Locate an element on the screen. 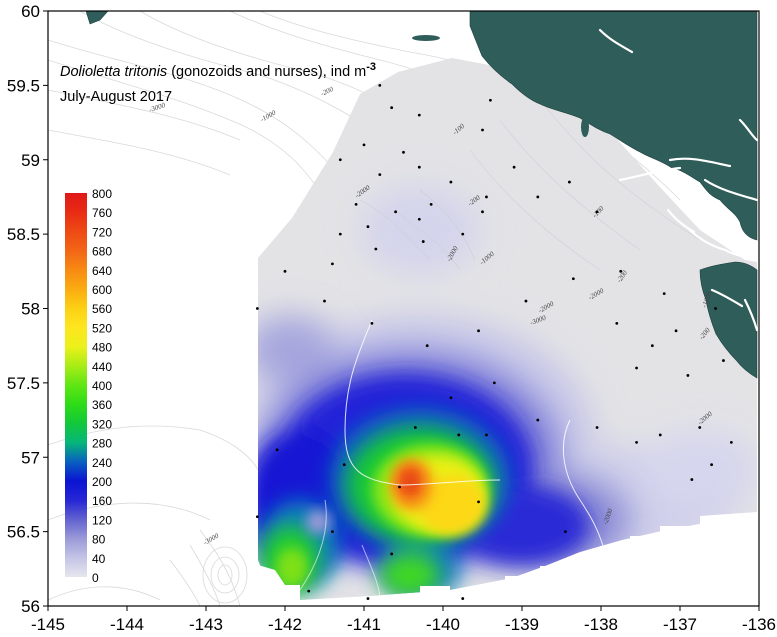 Image resolution: width=777 pixels, height=637 pixels. colorbar-label: 0 is located at coordinates (95, 578).